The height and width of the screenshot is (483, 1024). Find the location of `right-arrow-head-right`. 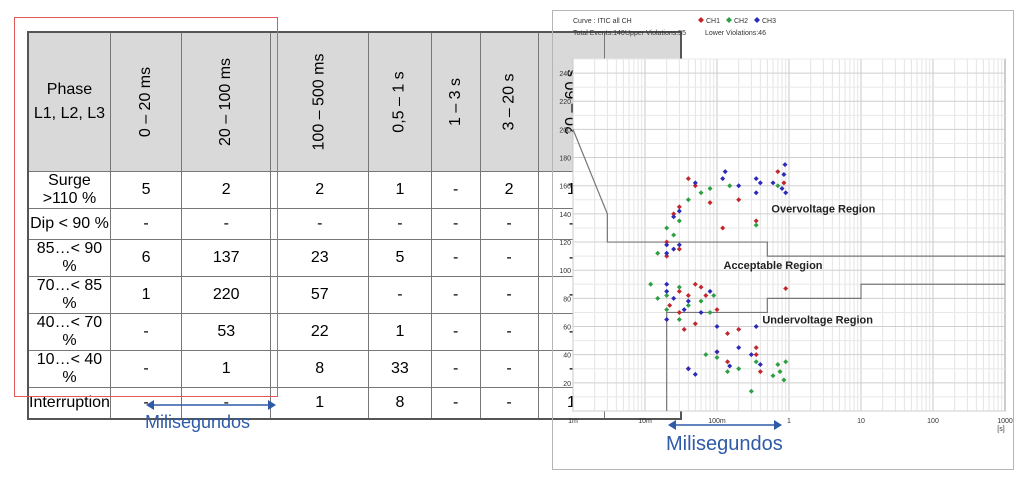

right-arrow-head-right is located at coordinates (778, 425).